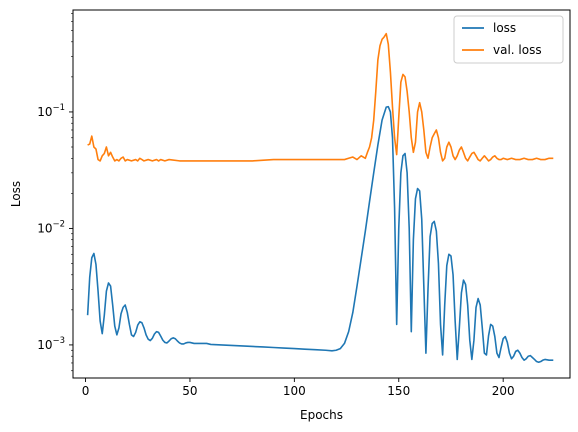  I want to click on y-axis-label: Loss, so click(16, 194).